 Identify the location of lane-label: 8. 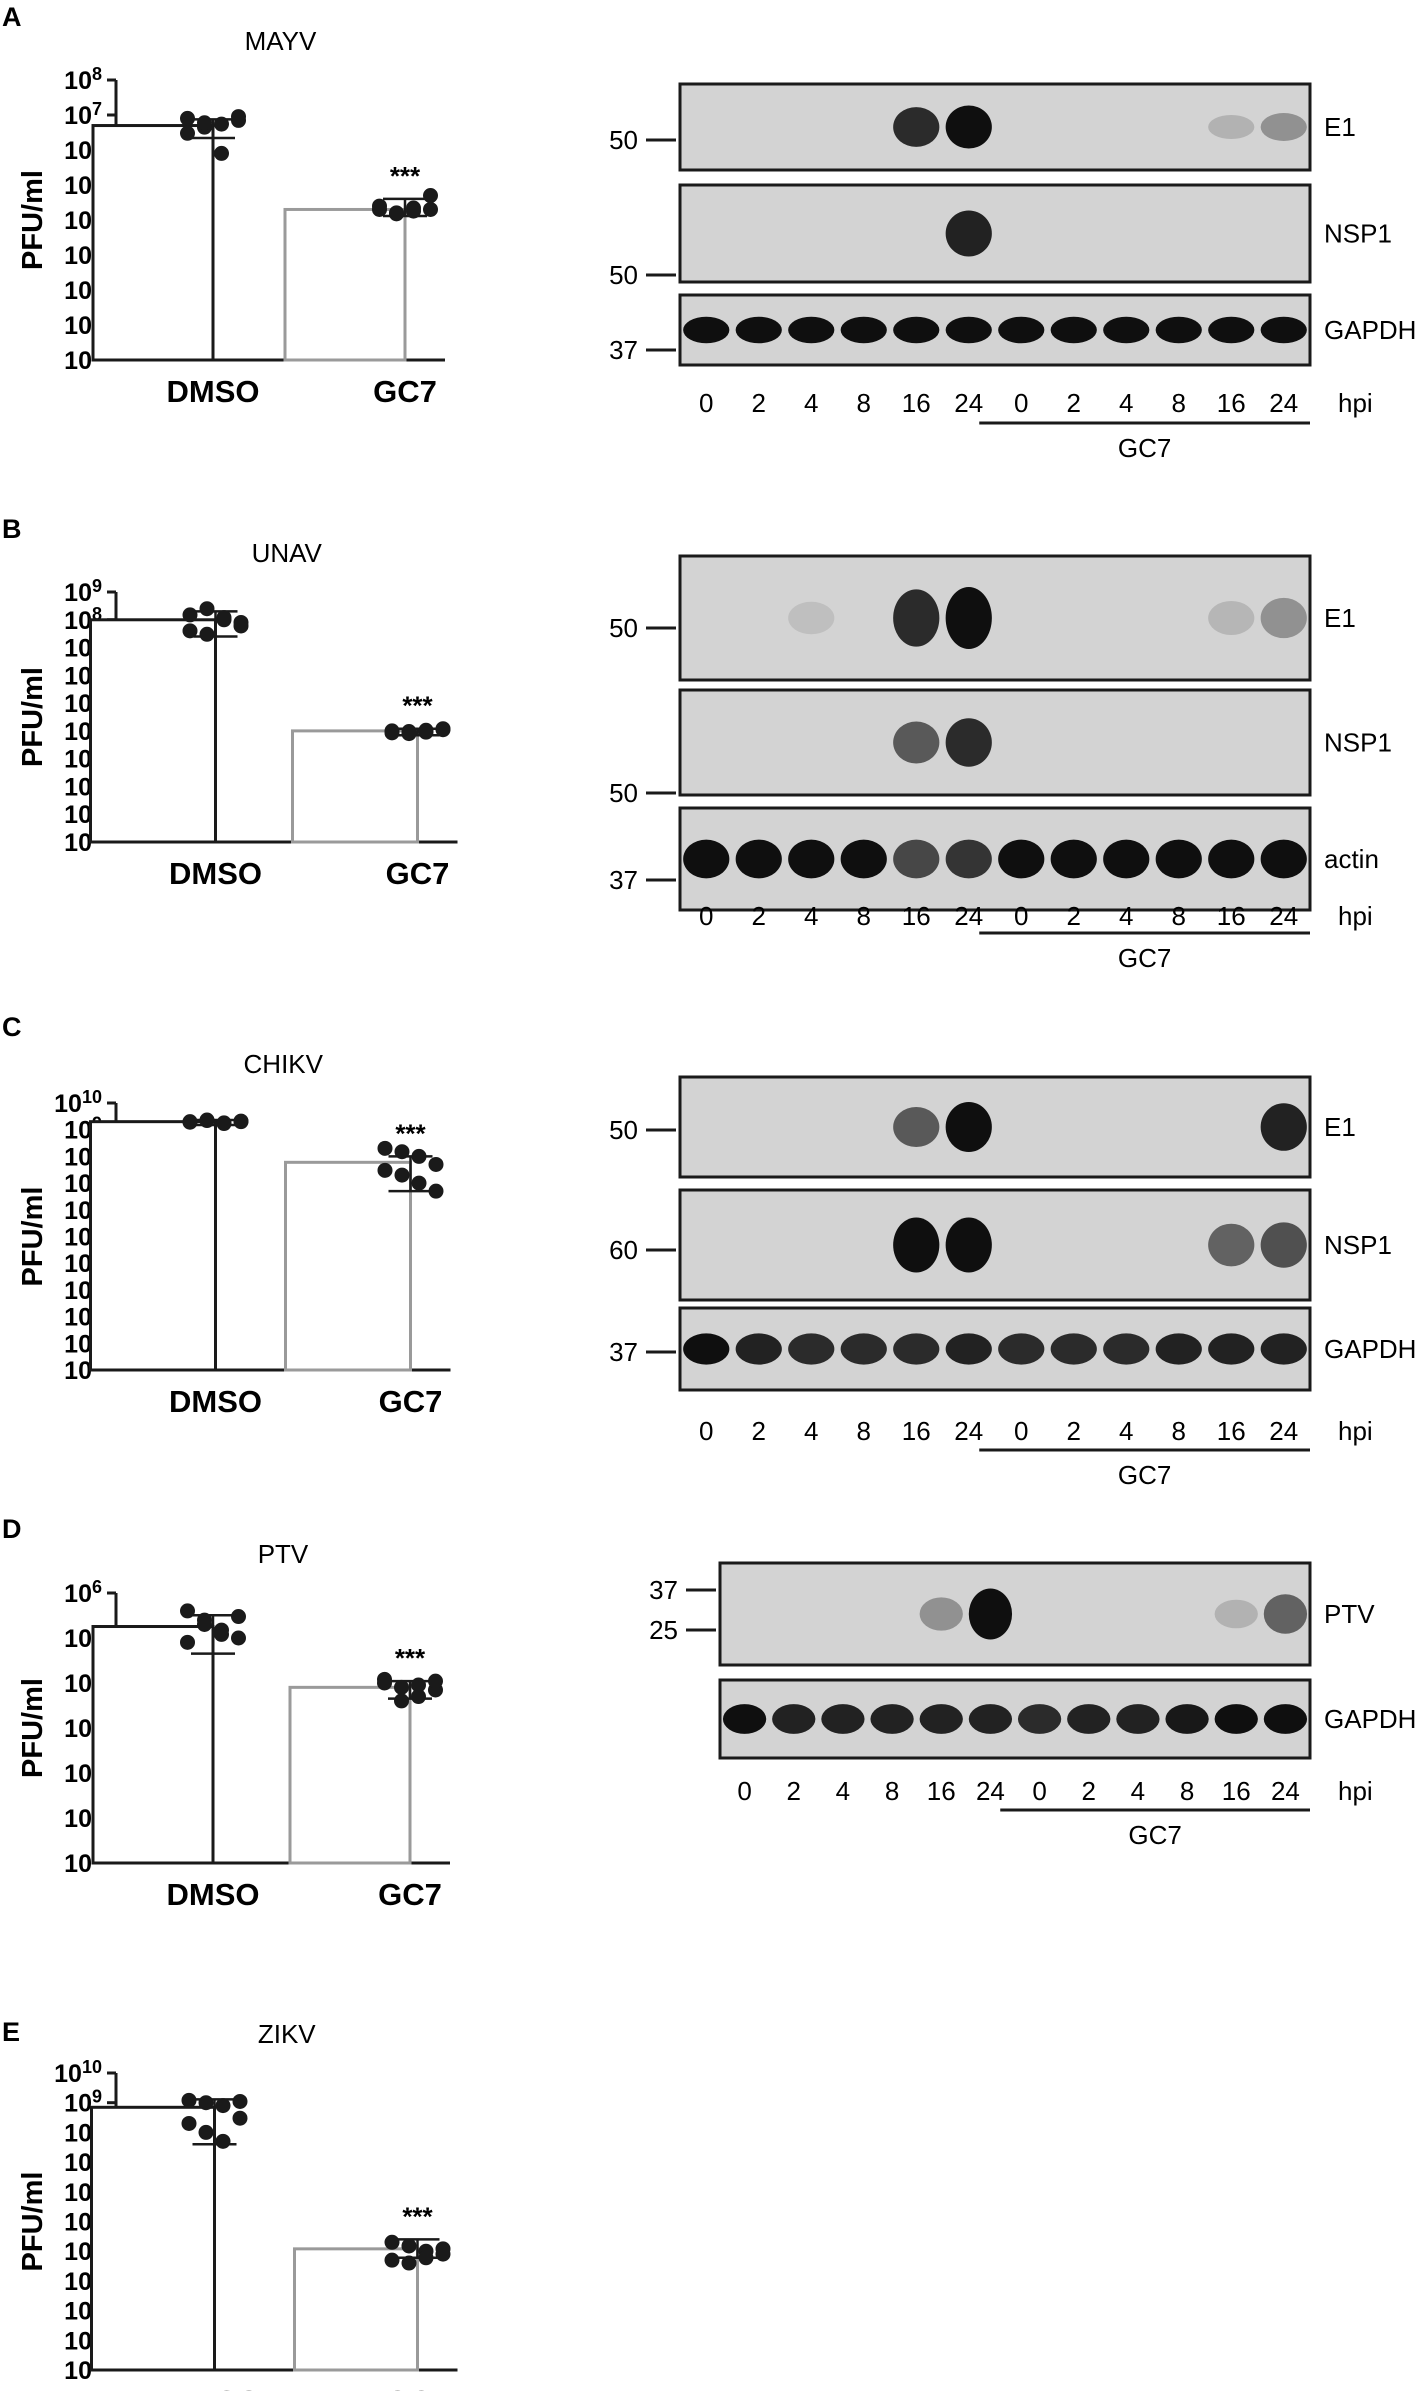
(1187, 1791).